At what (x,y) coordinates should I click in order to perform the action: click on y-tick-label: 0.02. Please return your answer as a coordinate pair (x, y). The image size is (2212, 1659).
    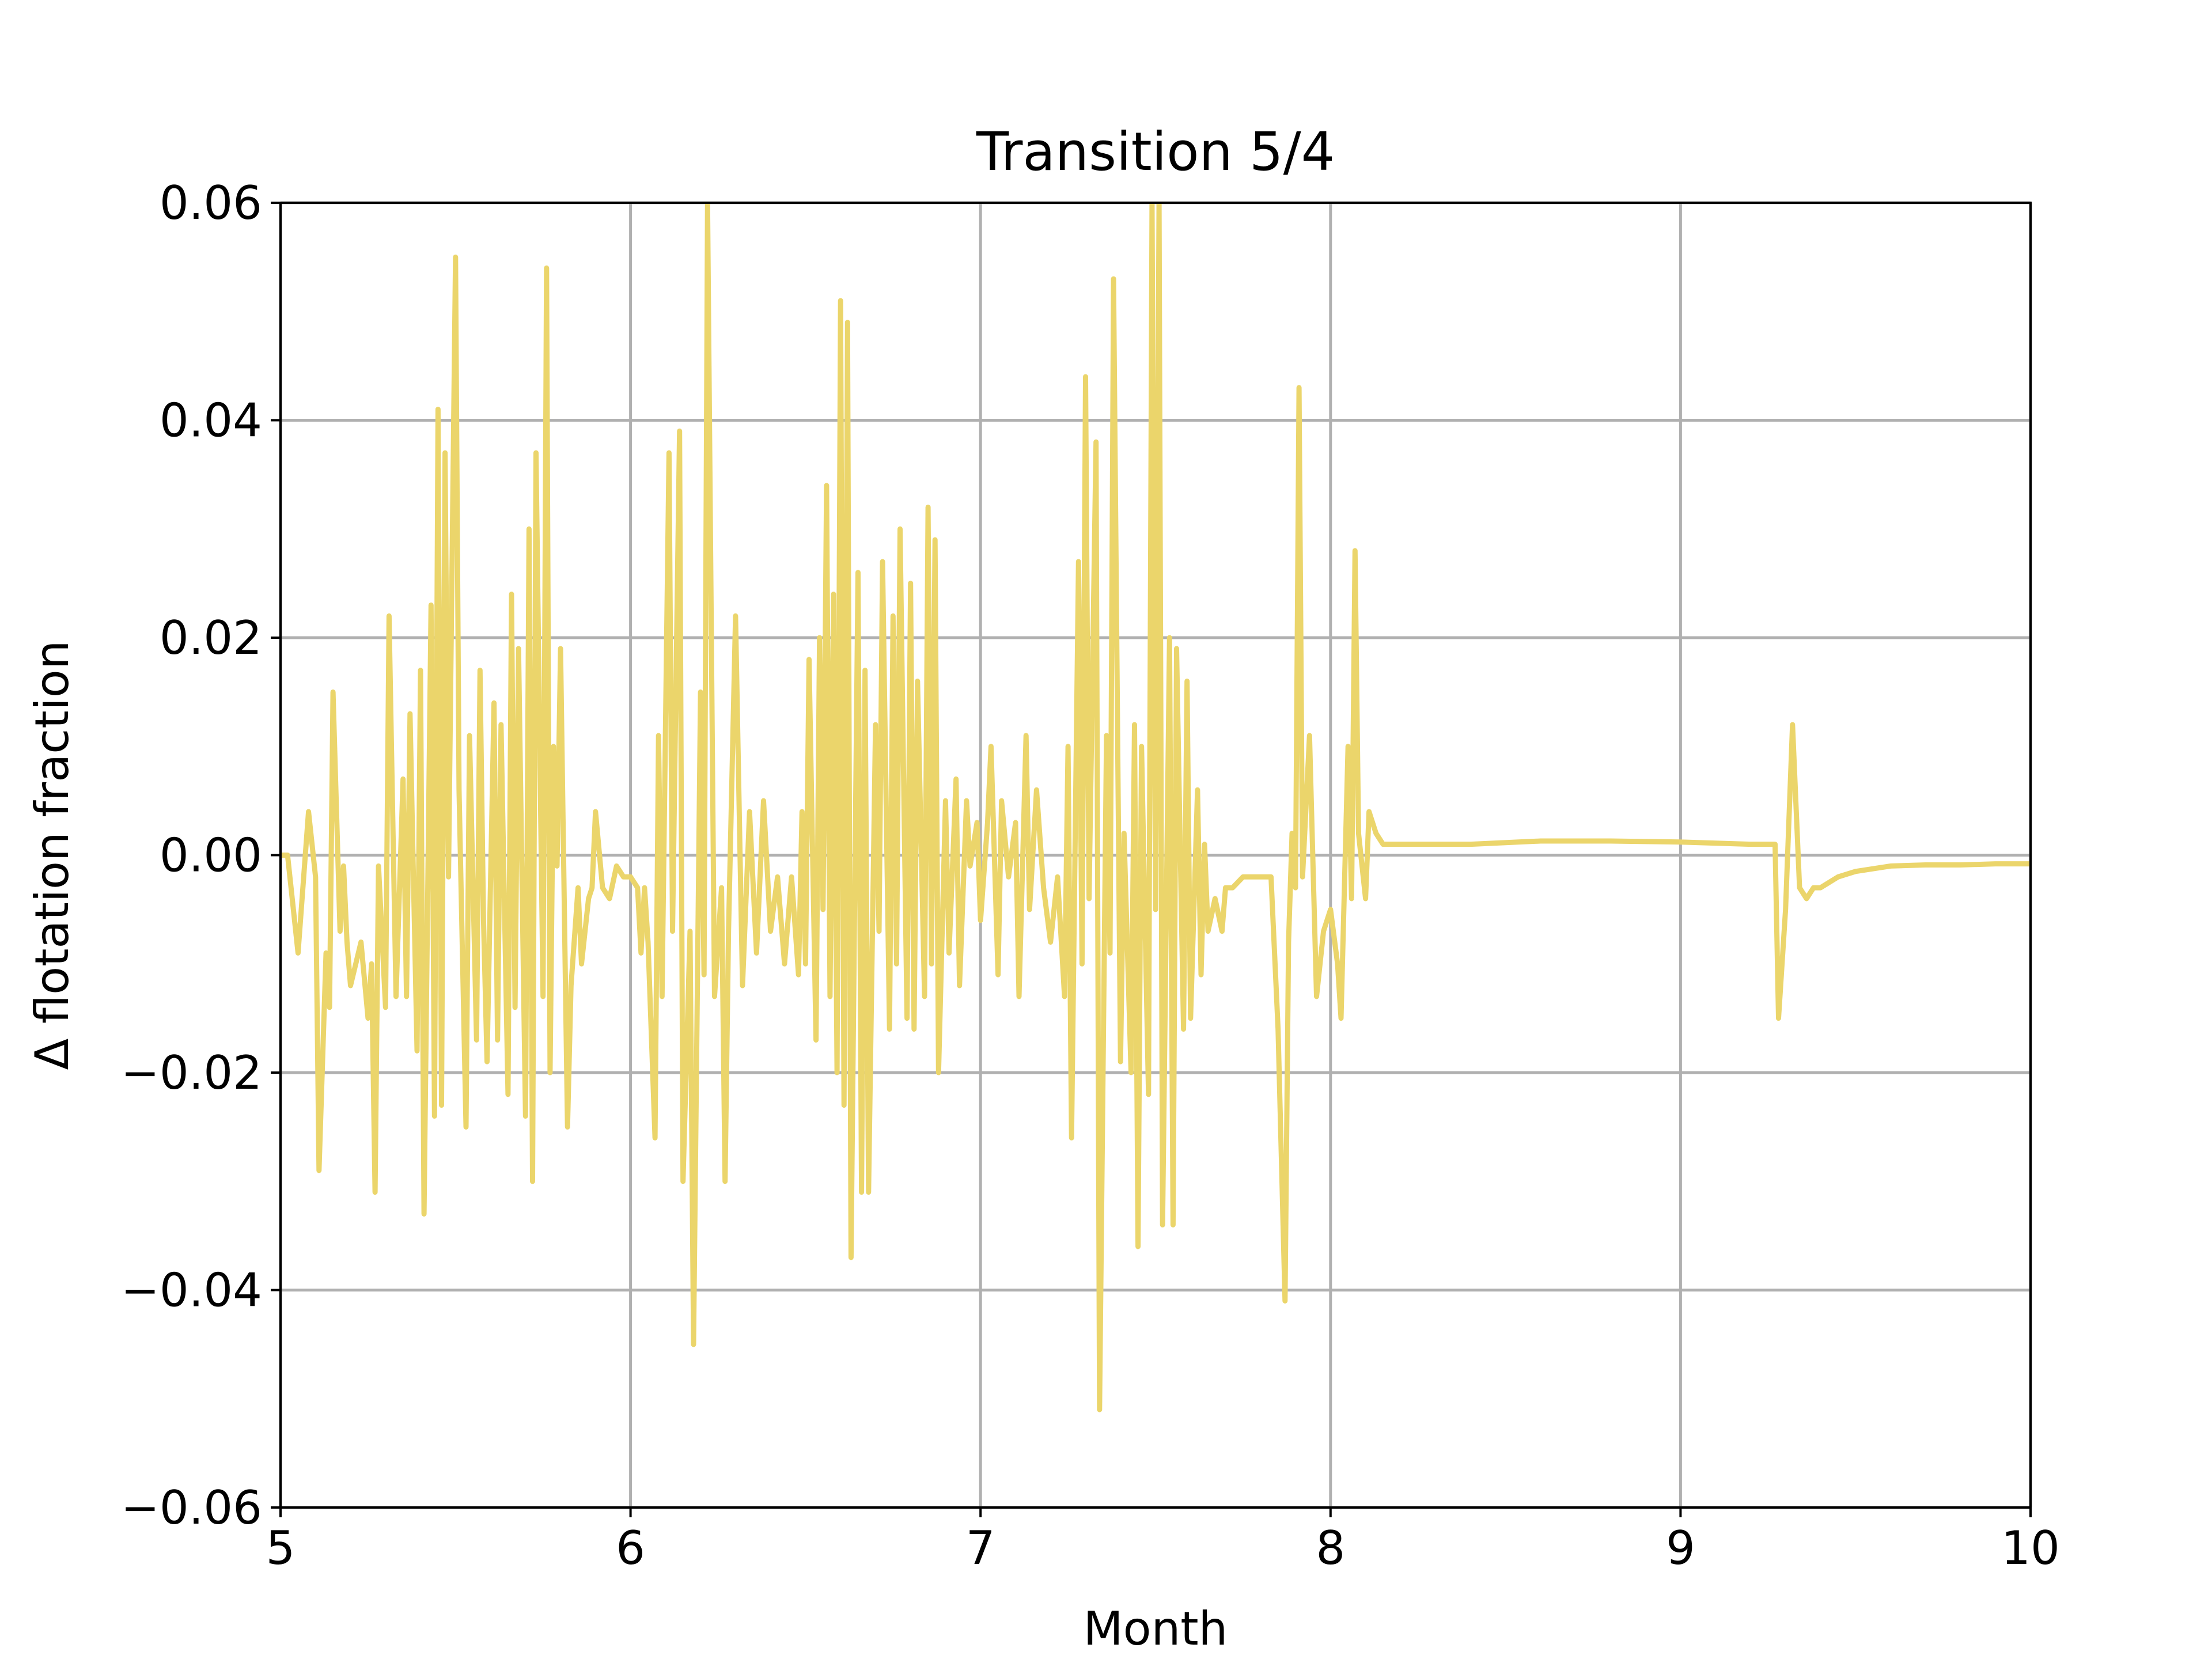
    Looking at the image, I should click on (211, 638).